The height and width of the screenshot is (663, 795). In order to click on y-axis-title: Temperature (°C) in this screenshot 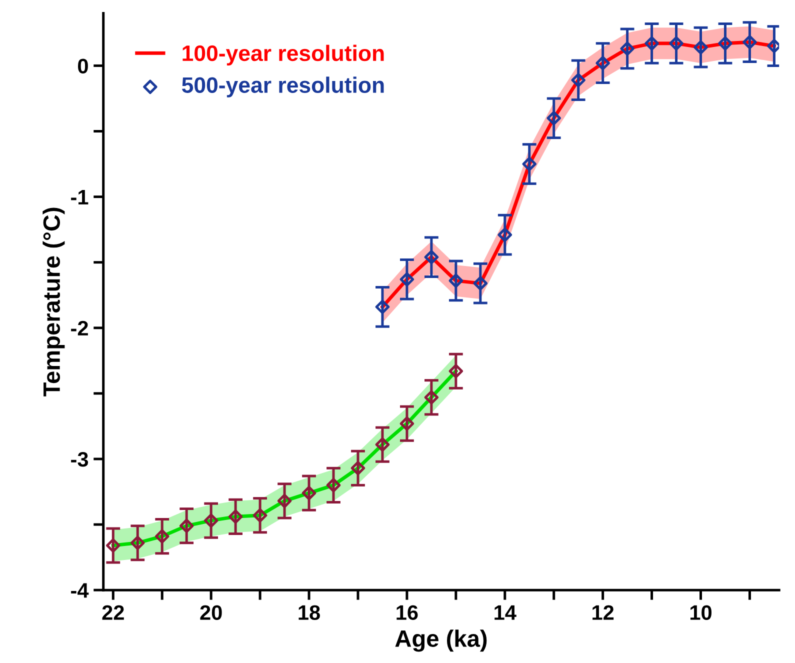, I will do `click(53, 302)`.